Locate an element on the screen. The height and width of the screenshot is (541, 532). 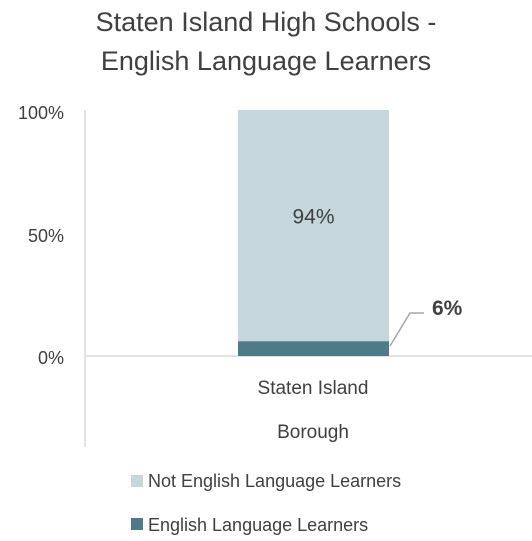
y-tick-label-100: 100% is located at coordinates (41, 113).